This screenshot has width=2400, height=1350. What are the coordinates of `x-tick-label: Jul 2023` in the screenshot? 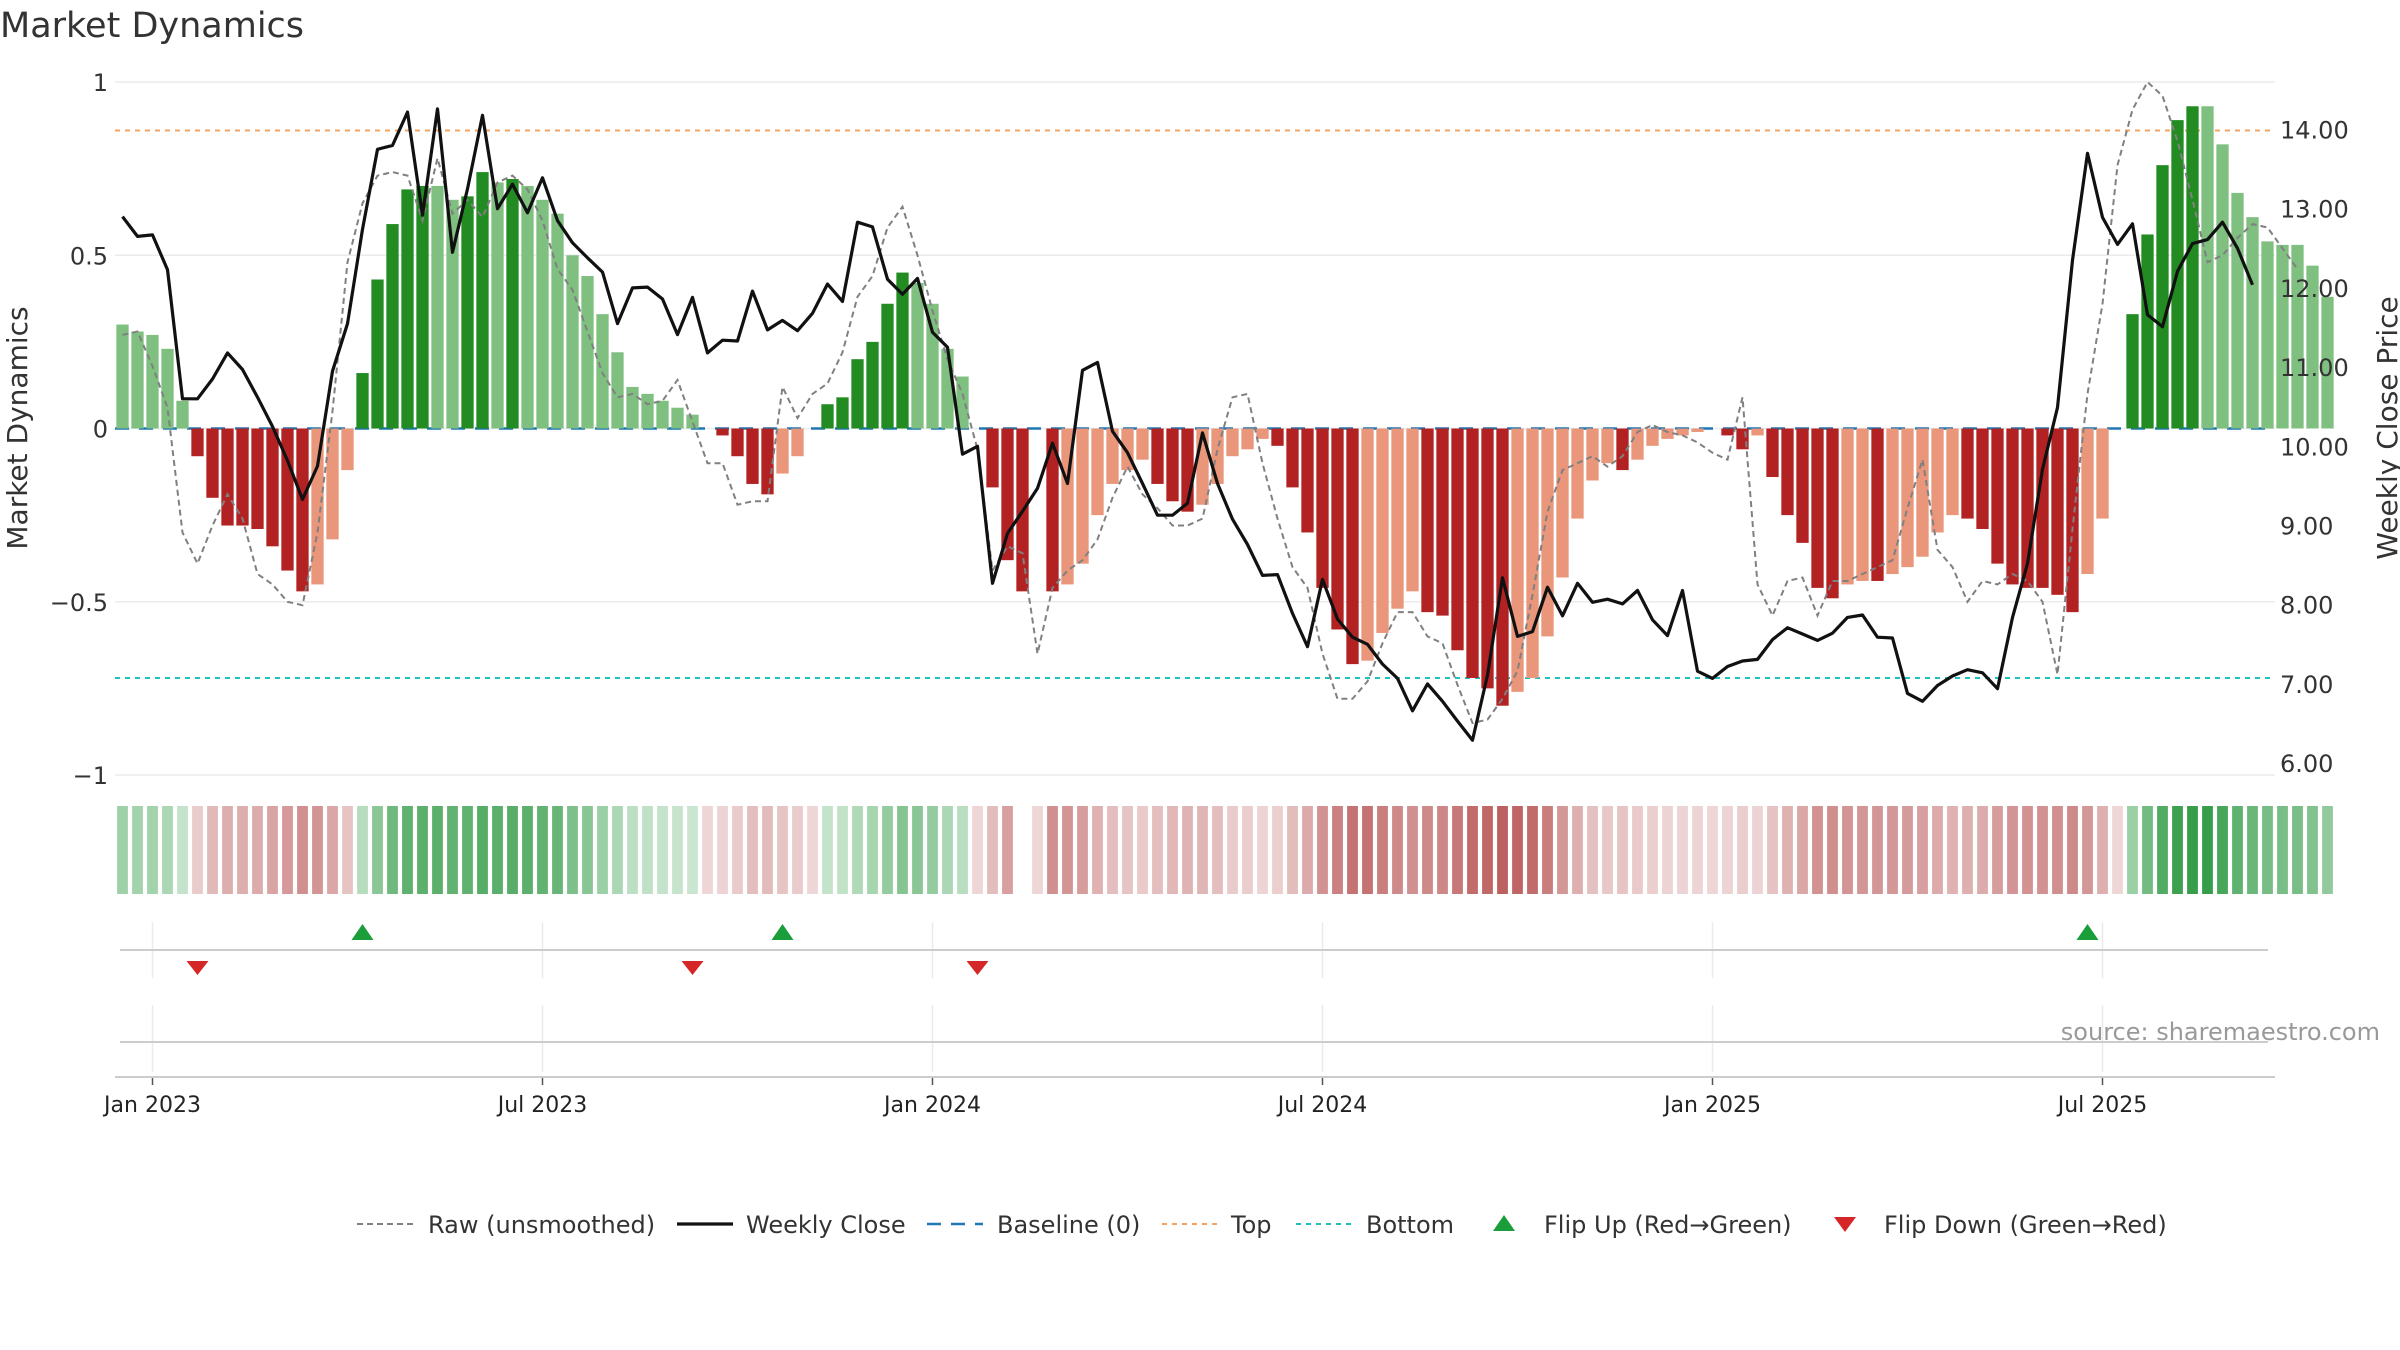 It's located at (542, 1105).